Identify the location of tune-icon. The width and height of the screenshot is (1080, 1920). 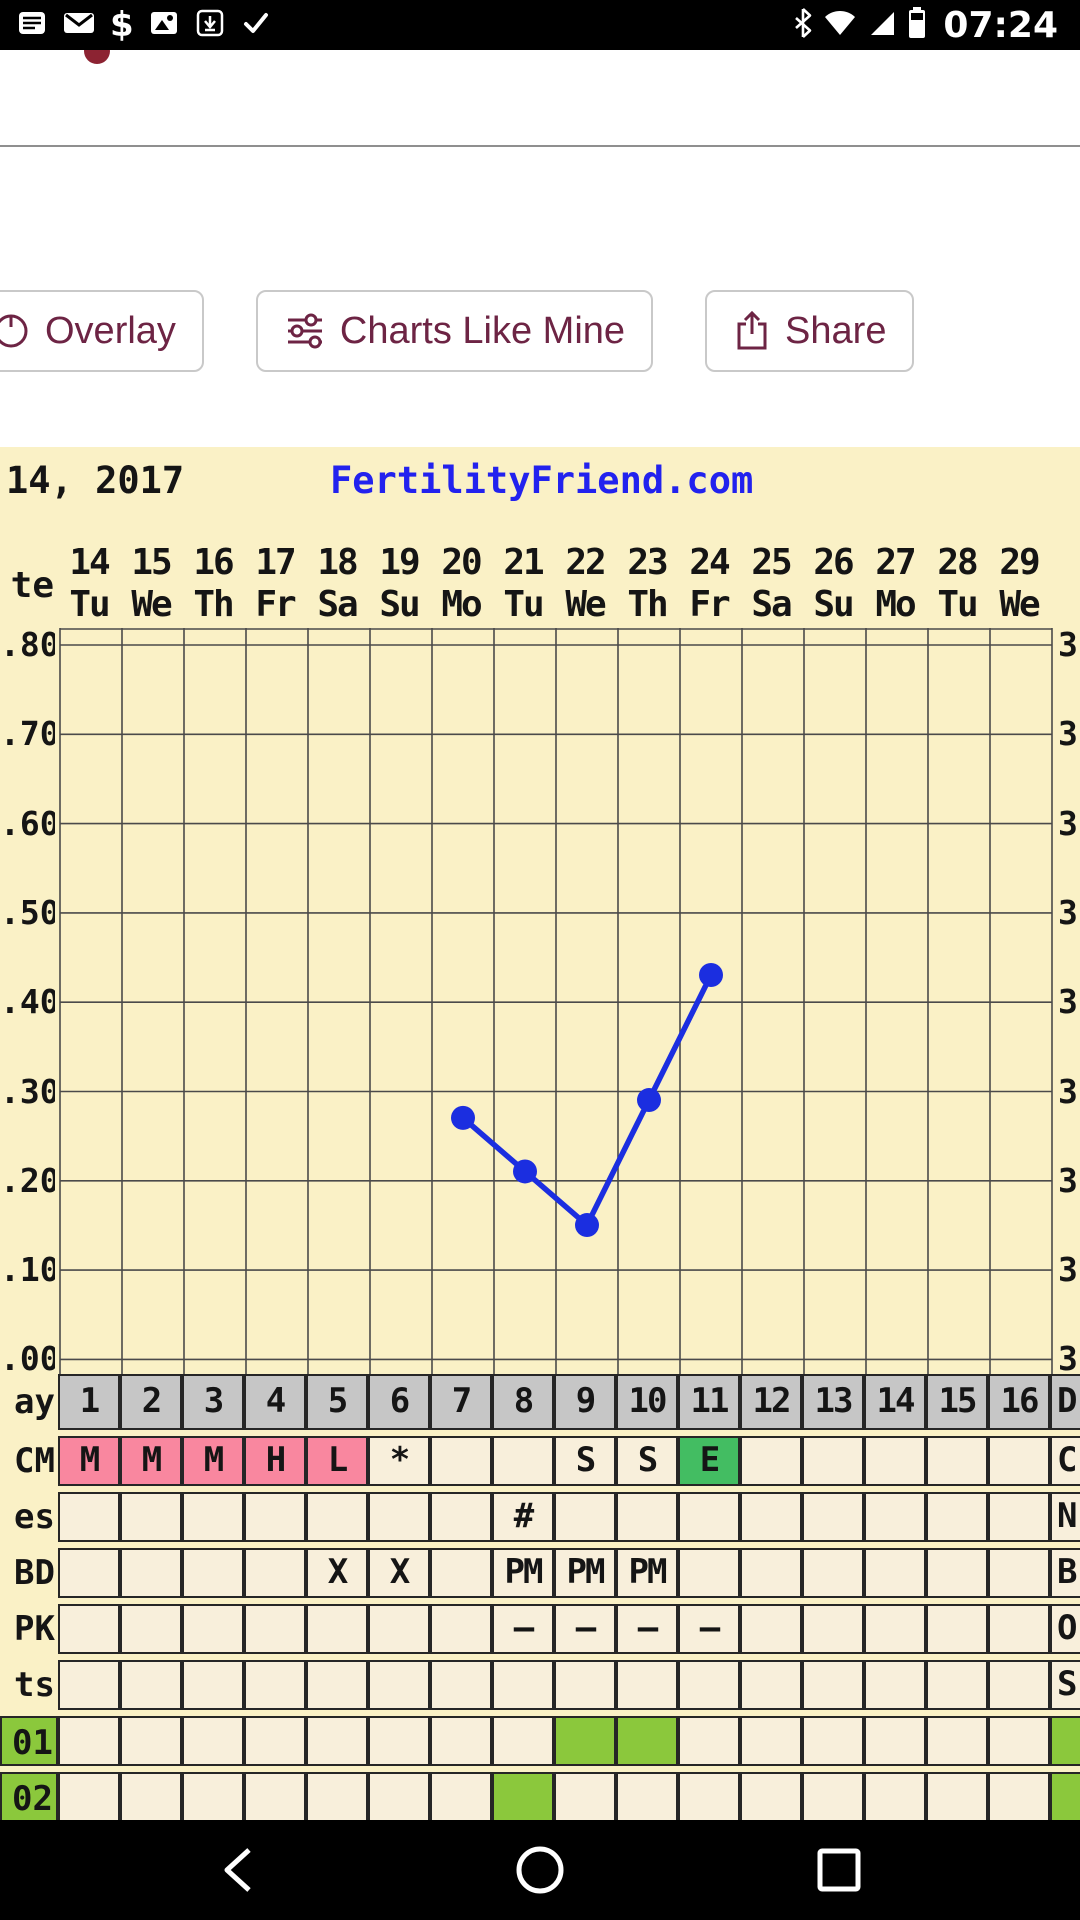
(305, 331).